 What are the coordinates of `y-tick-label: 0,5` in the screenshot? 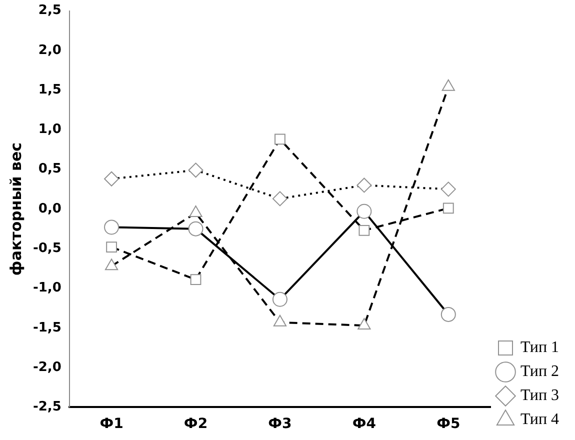 It's located at (50, 169).